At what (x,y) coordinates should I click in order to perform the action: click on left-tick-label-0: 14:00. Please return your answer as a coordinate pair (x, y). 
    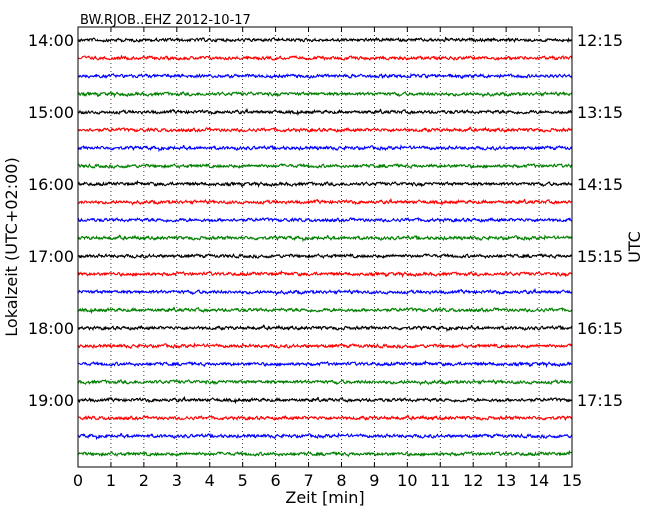
    Looking at the image, I should click on (51, 40).